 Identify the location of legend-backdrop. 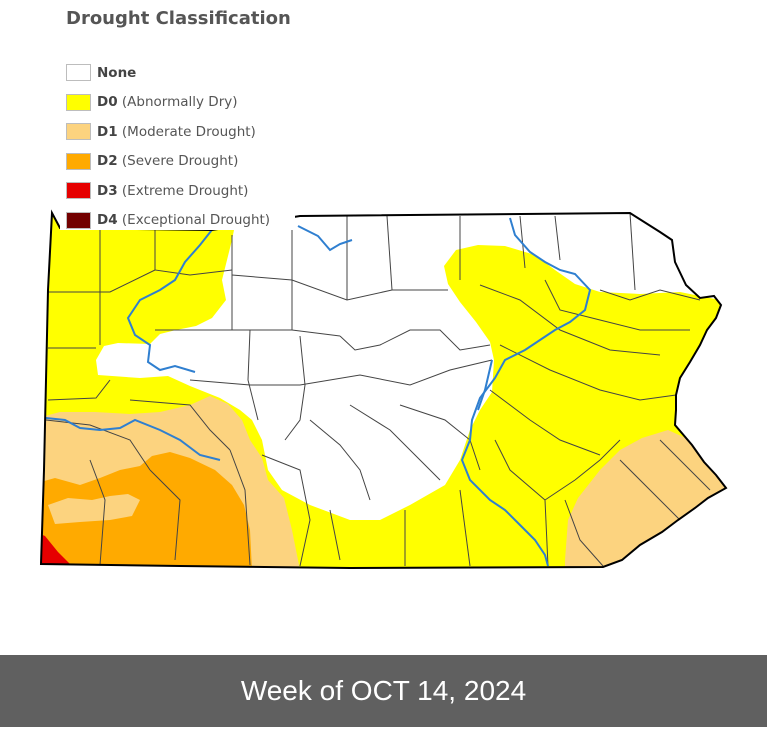
(177, 141).